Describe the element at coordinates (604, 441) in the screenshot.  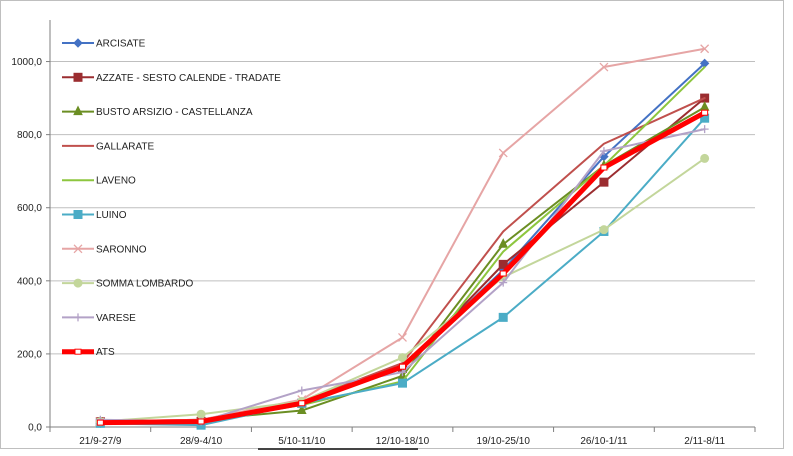
I see `x-tick-label: 26/10-1/11` at that location.